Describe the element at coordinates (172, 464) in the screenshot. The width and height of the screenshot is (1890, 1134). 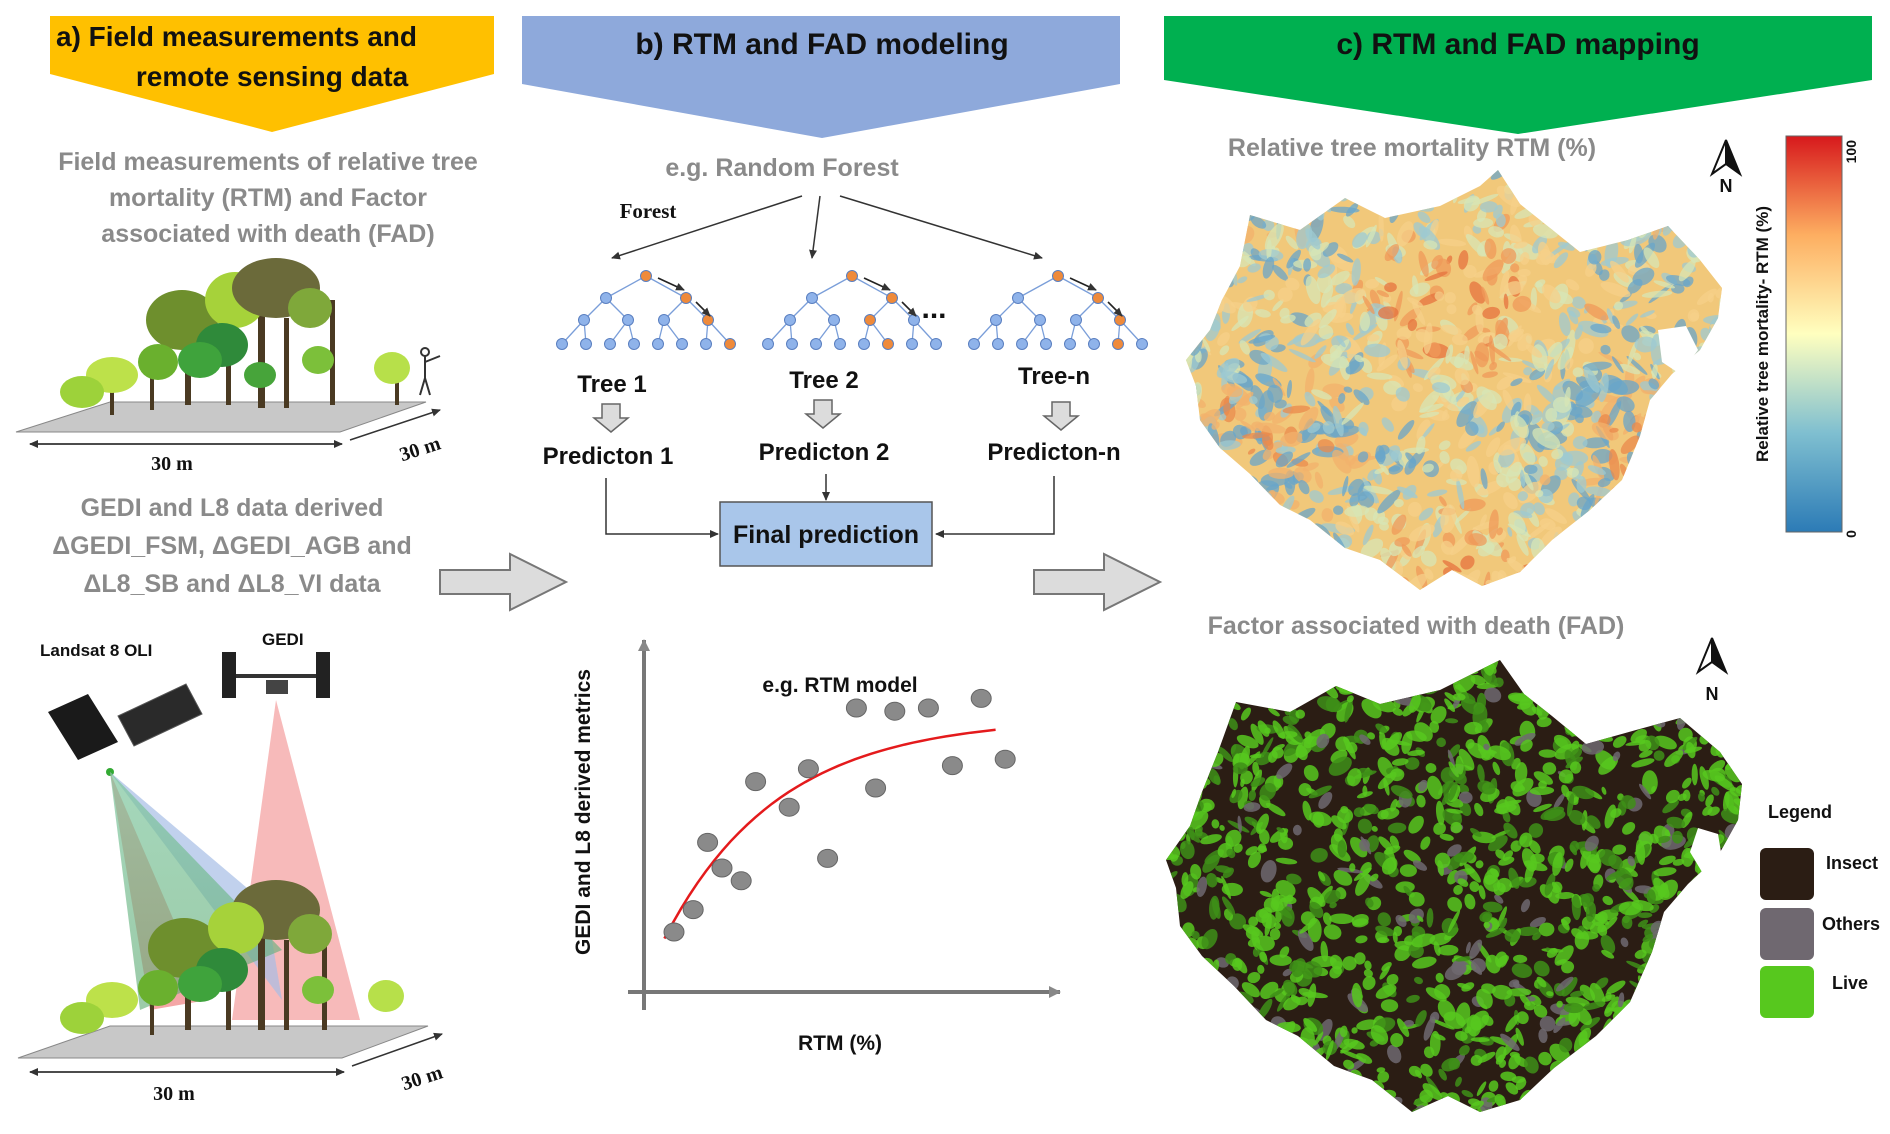
I see `plot1-width-label: 30 m` at that location.